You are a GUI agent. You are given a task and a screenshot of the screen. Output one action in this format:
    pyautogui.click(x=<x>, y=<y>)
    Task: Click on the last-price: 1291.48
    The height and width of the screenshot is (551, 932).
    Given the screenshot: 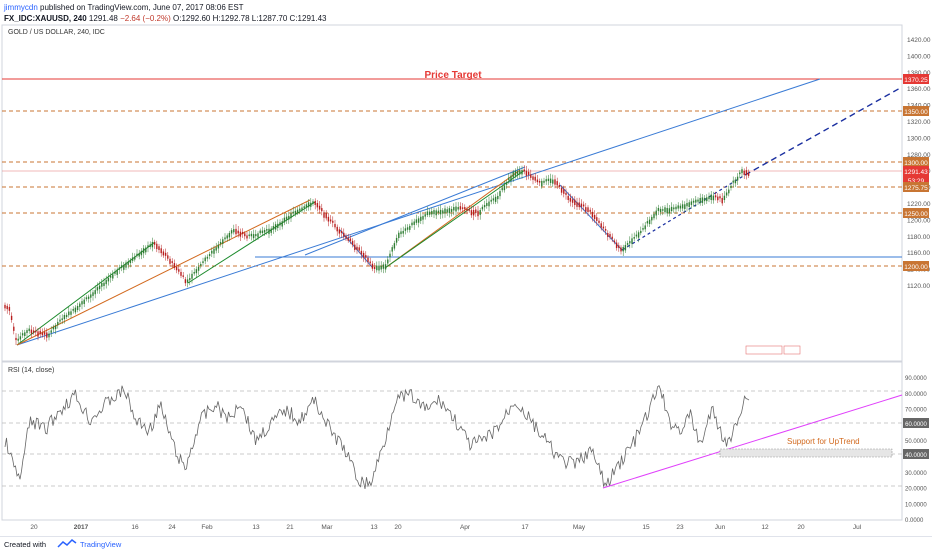 What is the action you would take?
    pyautogui.click(x=103, y=18)
    